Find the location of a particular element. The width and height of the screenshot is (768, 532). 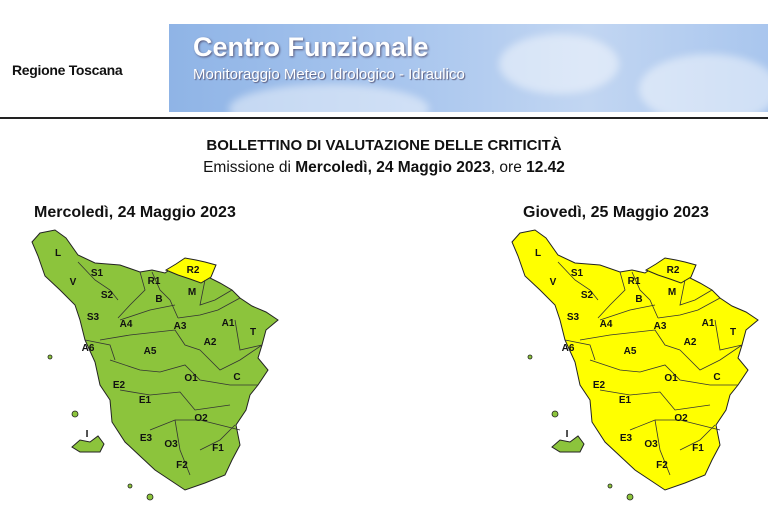

issue-time: 12.42 is located at coordinates (545, 167).